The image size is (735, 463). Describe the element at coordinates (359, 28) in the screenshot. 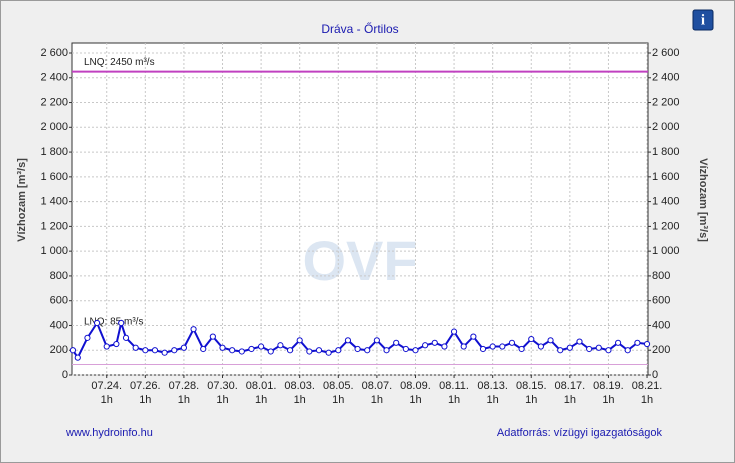

I see `chart-title: Dráva - Őrtilos` at that location.